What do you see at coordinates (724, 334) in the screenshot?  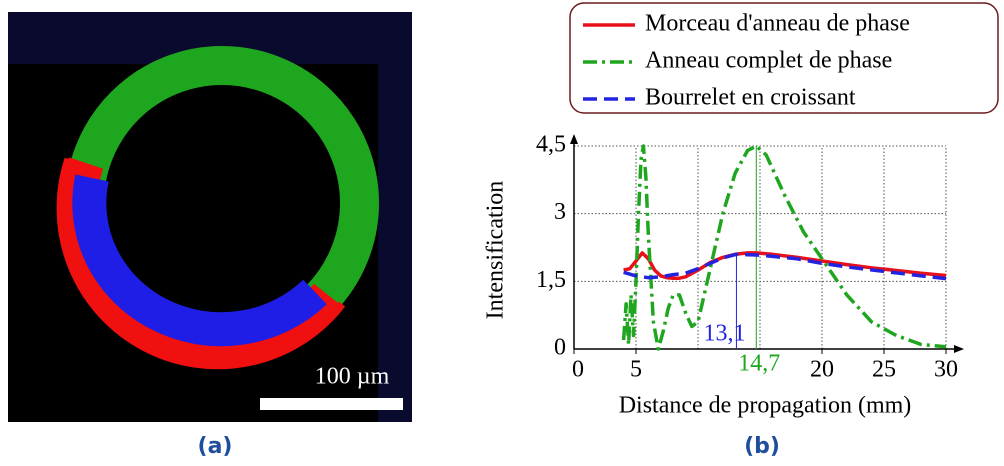 I see `annotation-label: 13,1` at bounding box center [724, 334].